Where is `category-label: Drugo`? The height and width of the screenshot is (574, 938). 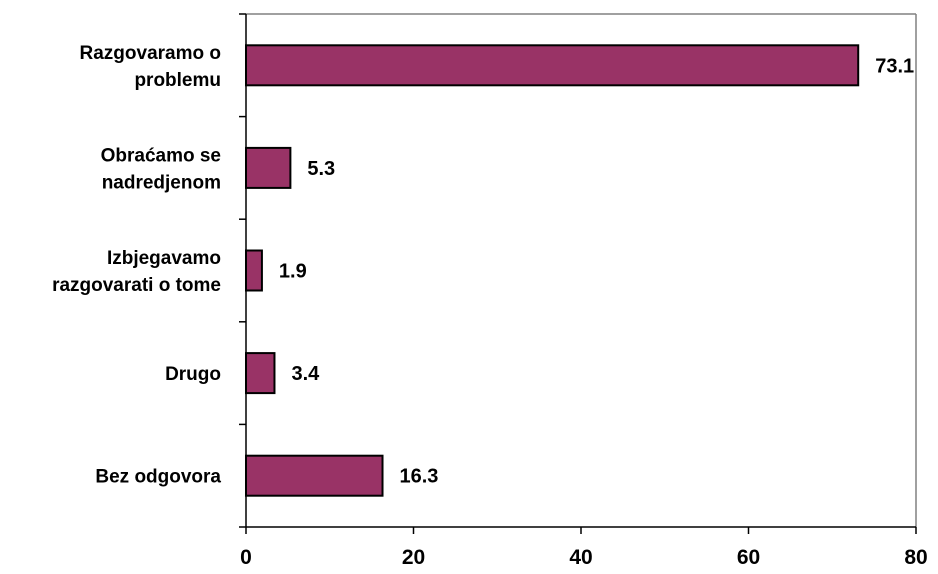
category-label: Drugo is located at coordinates (193, 374).